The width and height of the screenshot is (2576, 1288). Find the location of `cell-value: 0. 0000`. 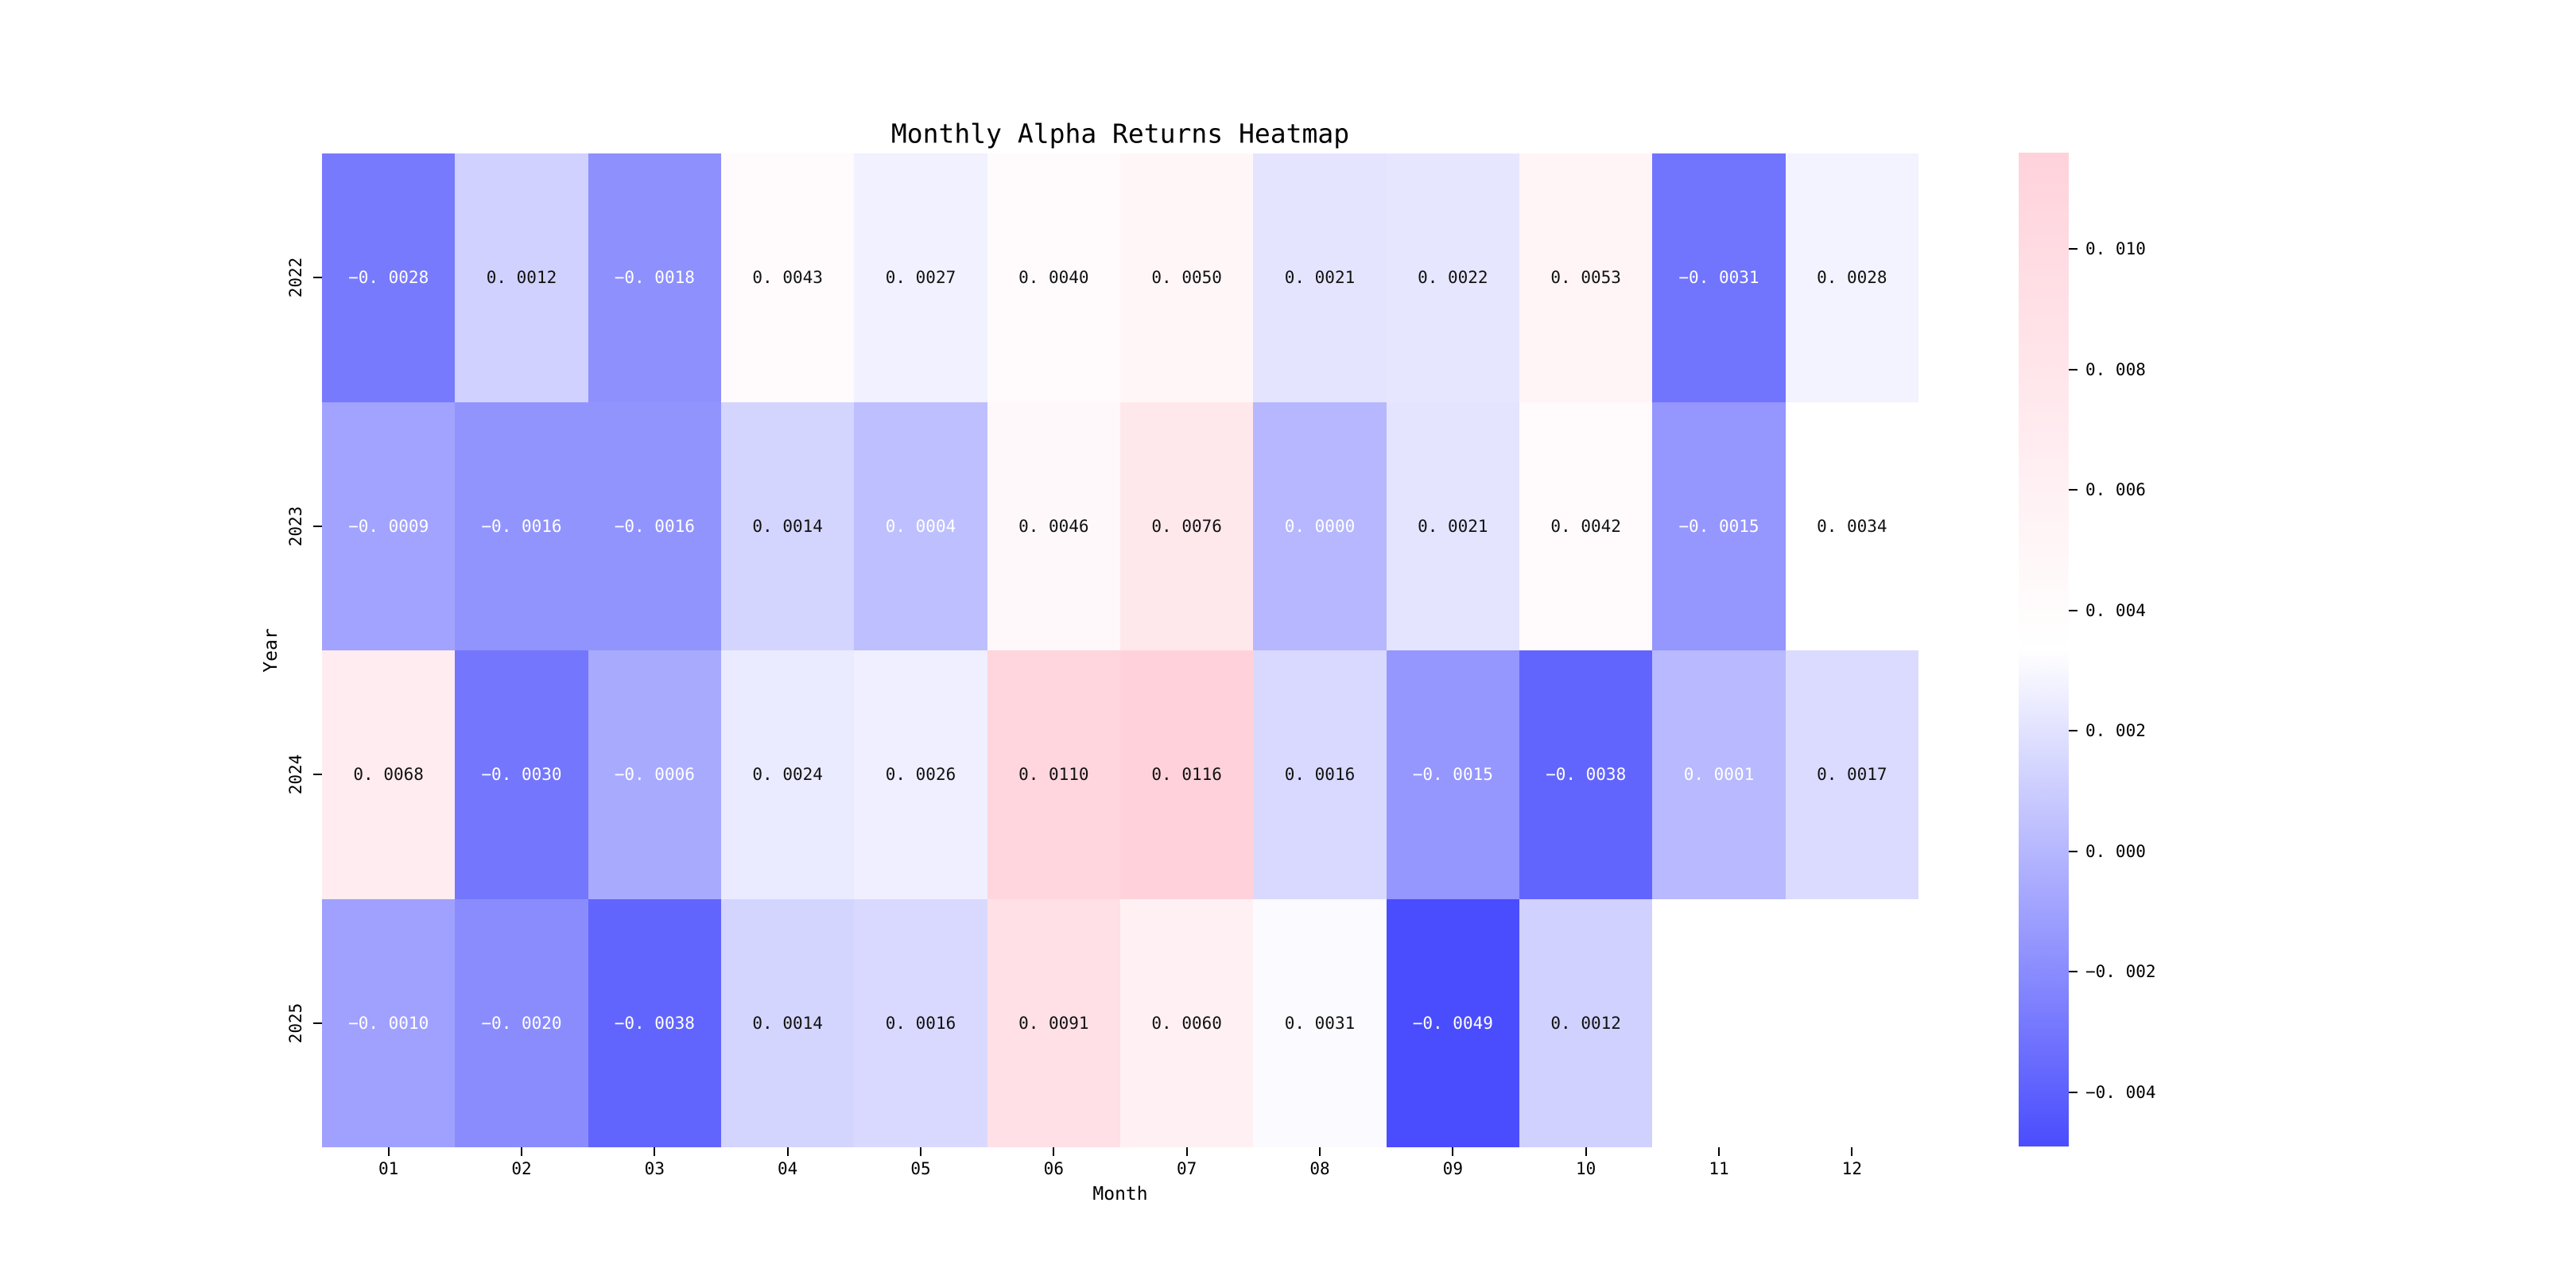

cell-value: 0. 0000 is located at coordinates (1320, 526).